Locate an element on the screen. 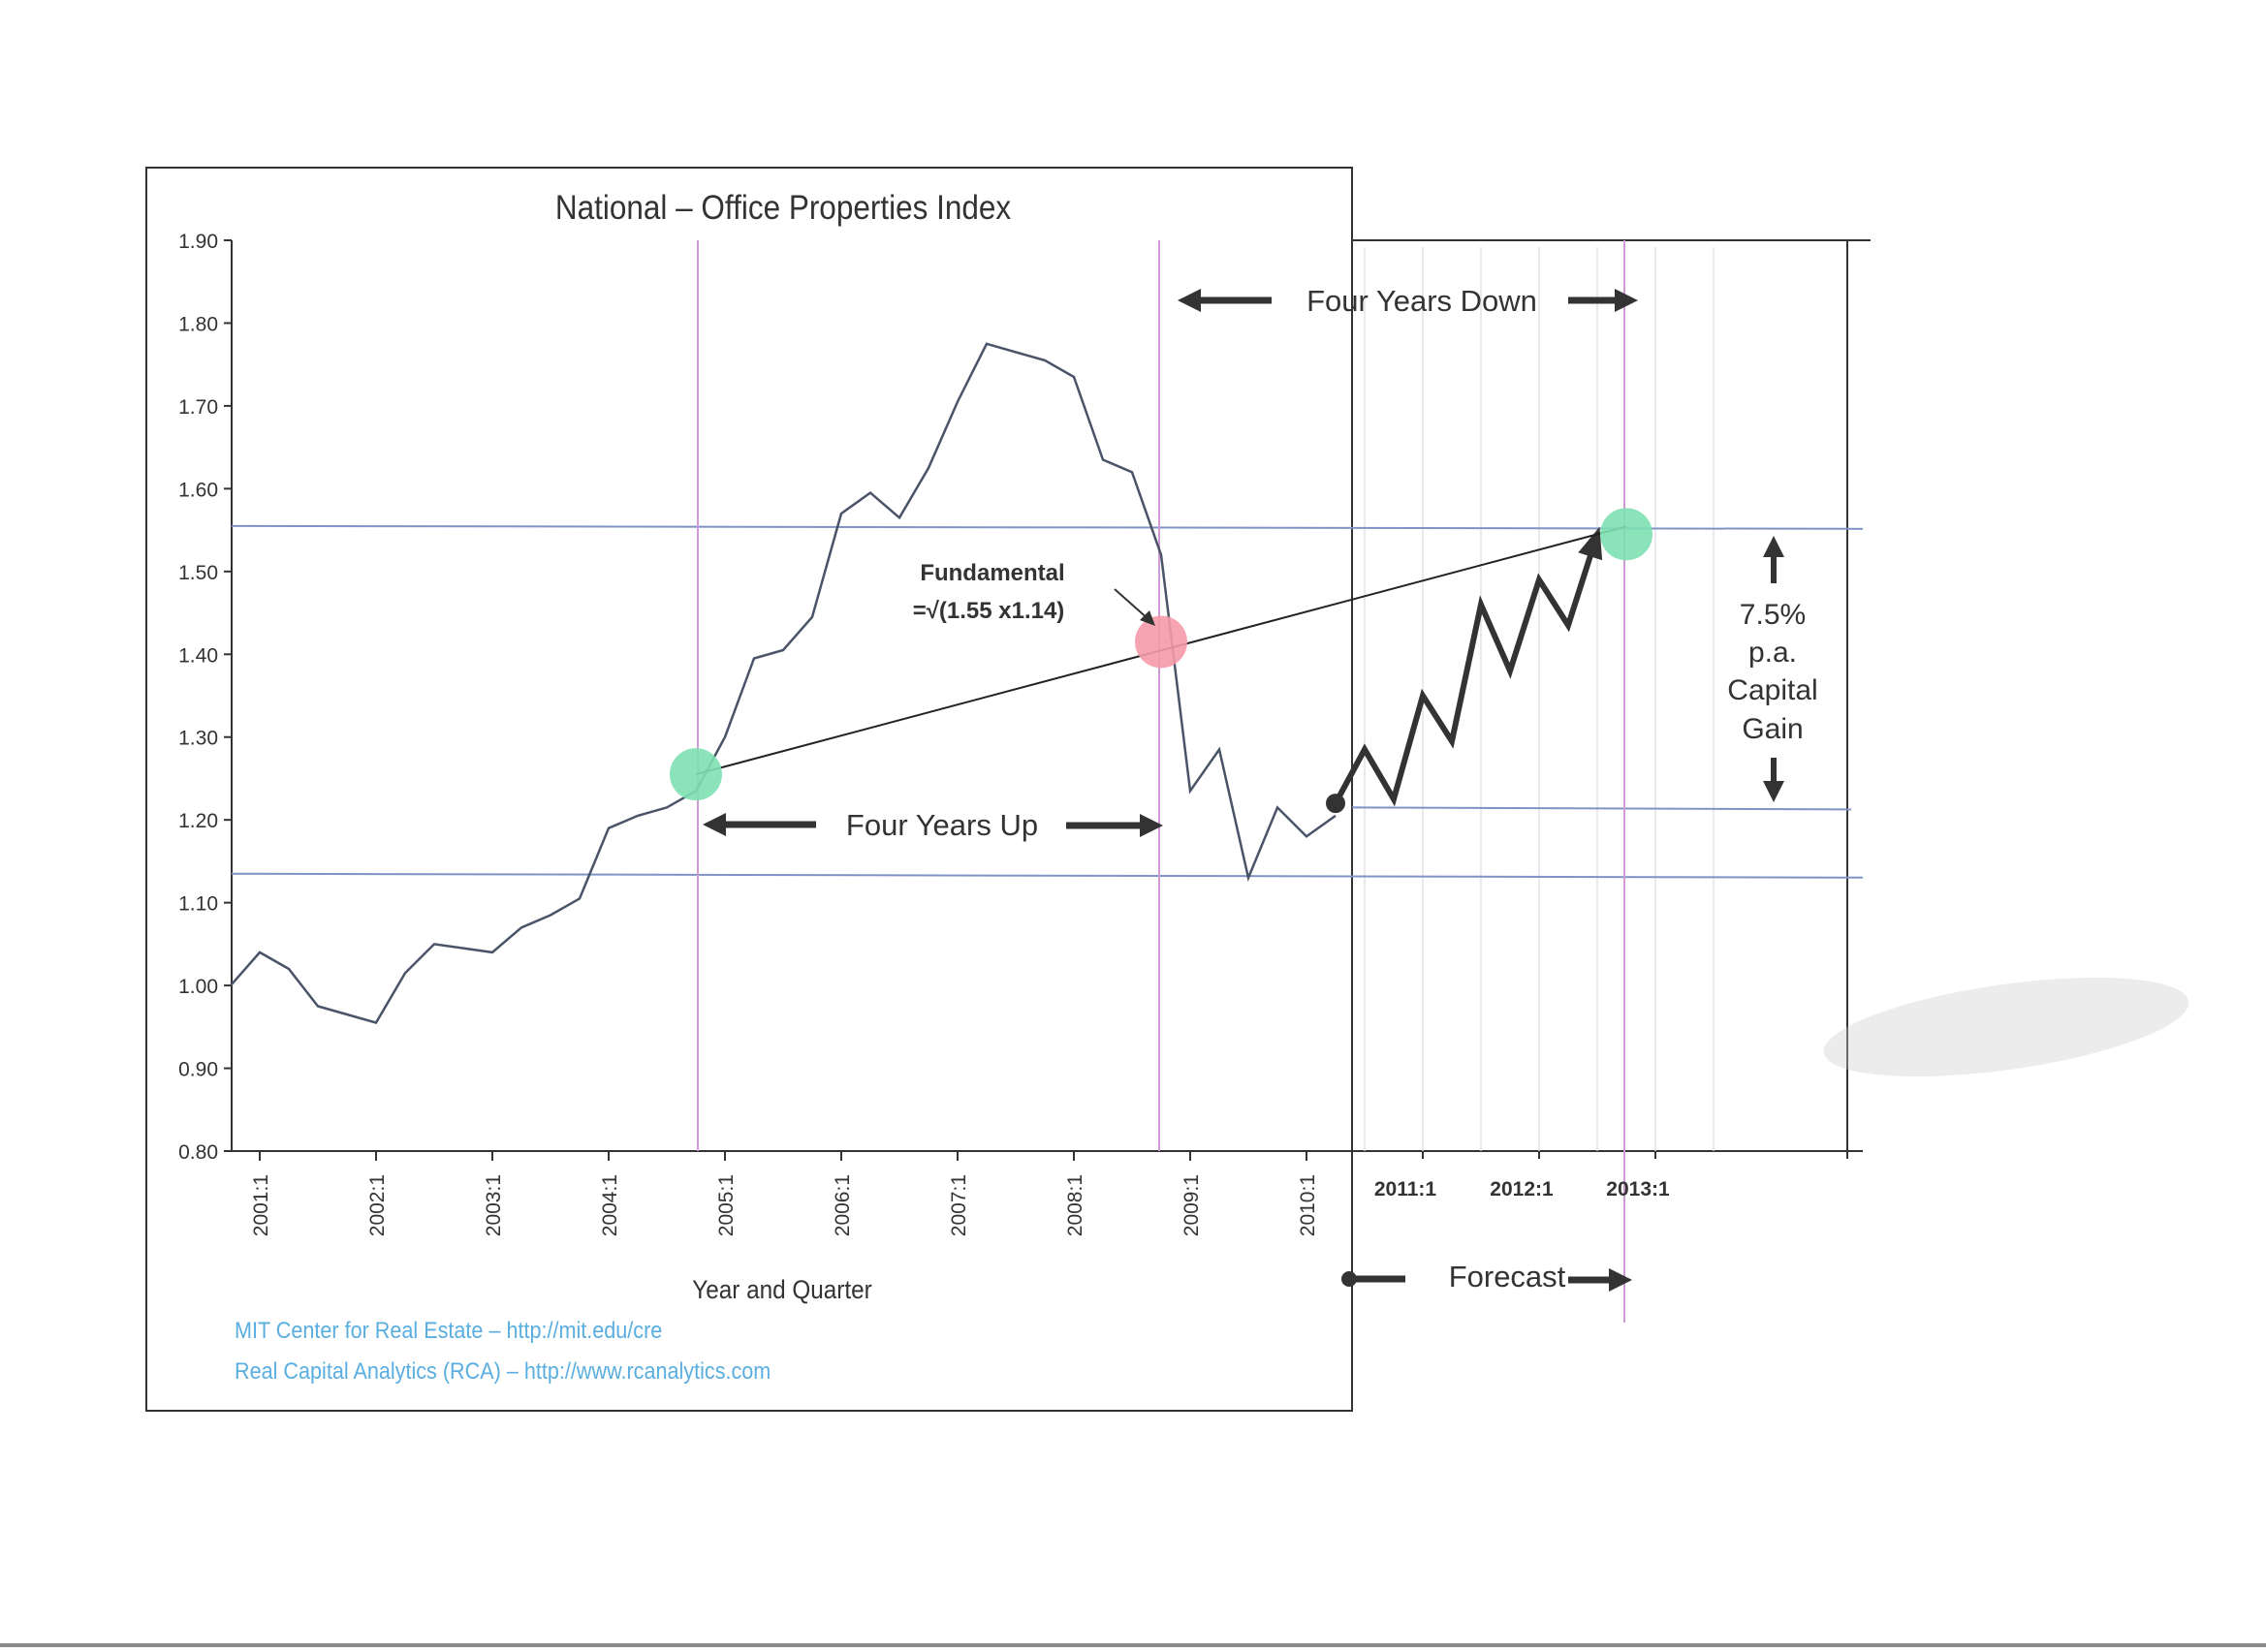  hline-trough is located at coordinates (1048, 875).